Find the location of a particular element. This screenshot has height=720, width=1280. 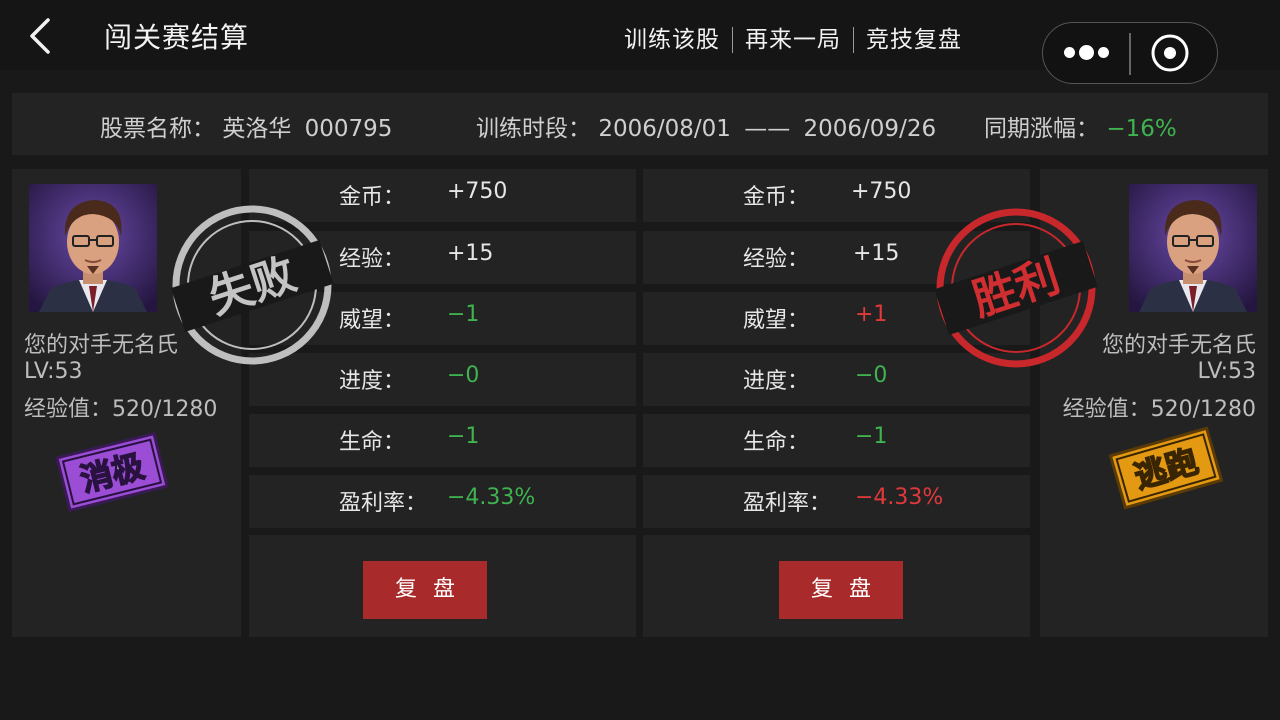

miniprogram-capsule is located at coordinates (1130, 53).